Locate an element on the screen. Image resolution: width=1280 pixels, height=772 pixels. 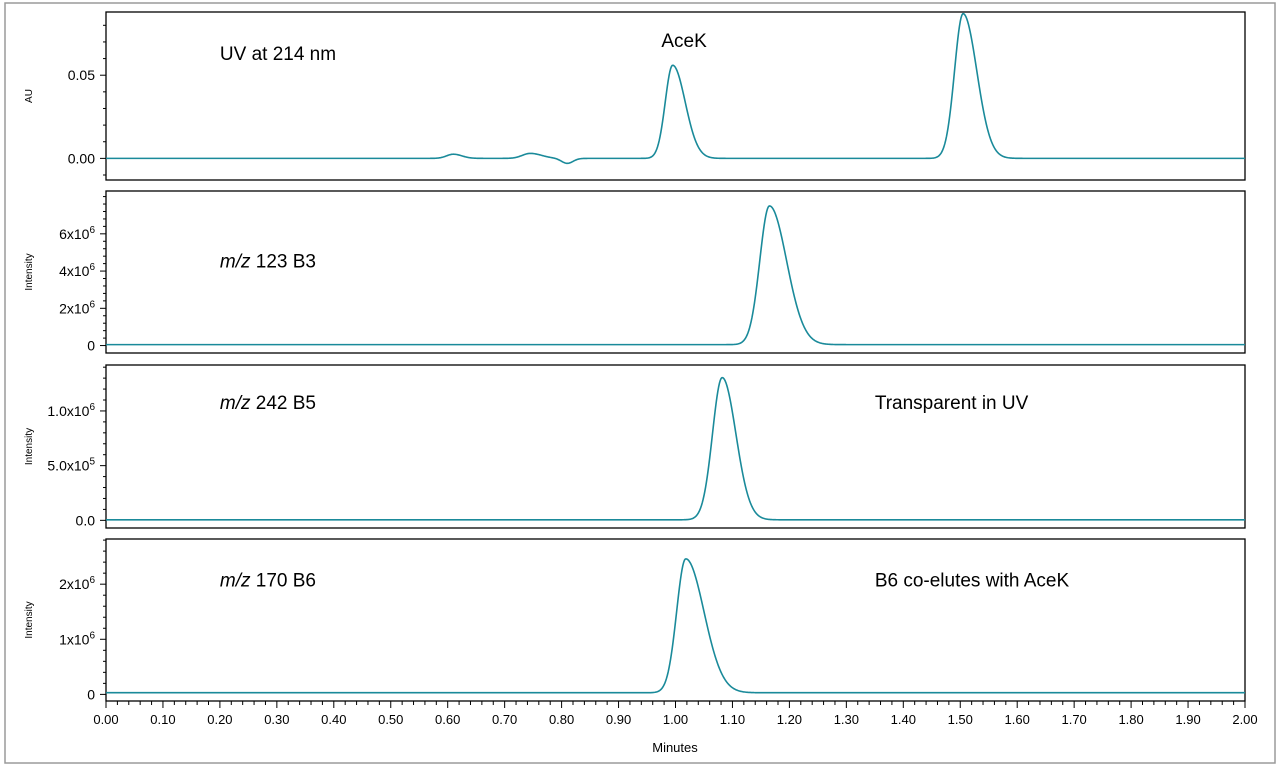
x-tick-label: 2.00 is located at coordinates (1244, 719).